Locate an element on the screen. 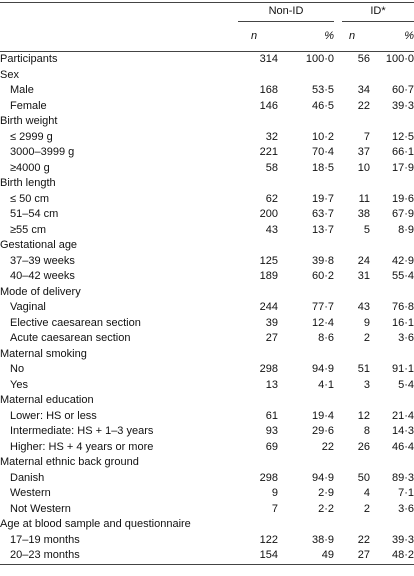 The image size is (414, 576). data-row: Danish 298 94·9 50 89·3 is located at coordinates (207, 479).